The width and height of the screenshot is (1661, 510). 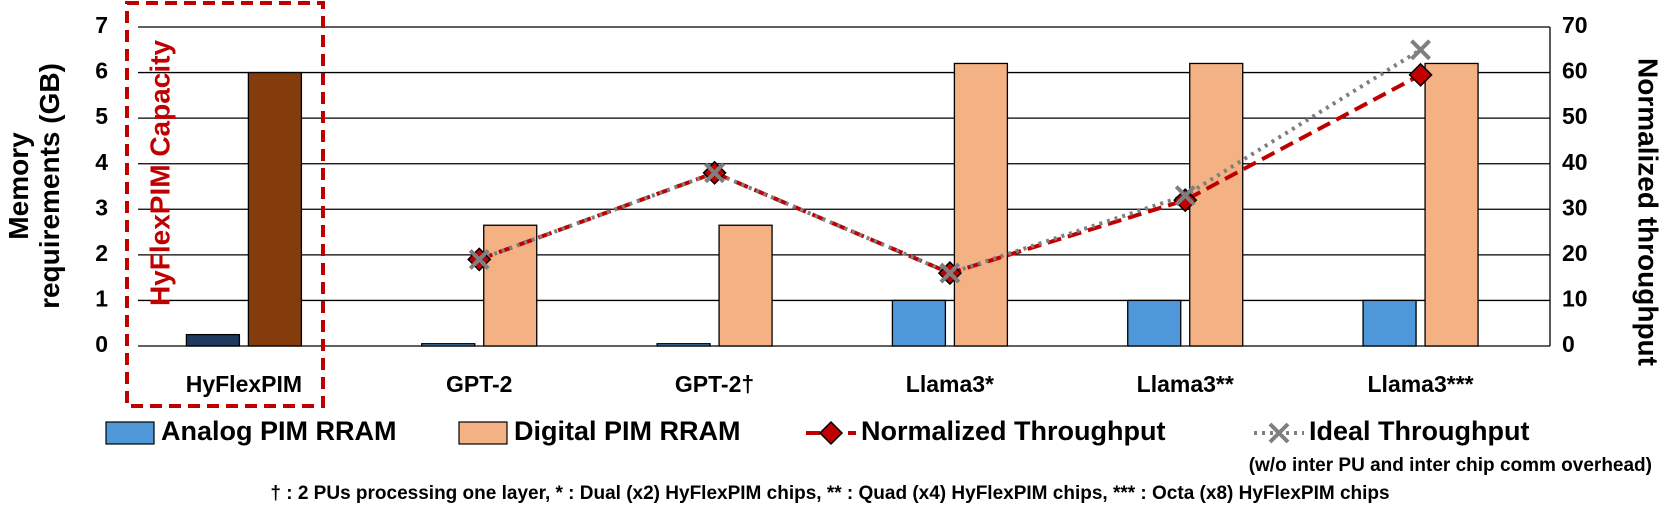 I want to click on y-tick-label: 1, so click(x=101, y=299).